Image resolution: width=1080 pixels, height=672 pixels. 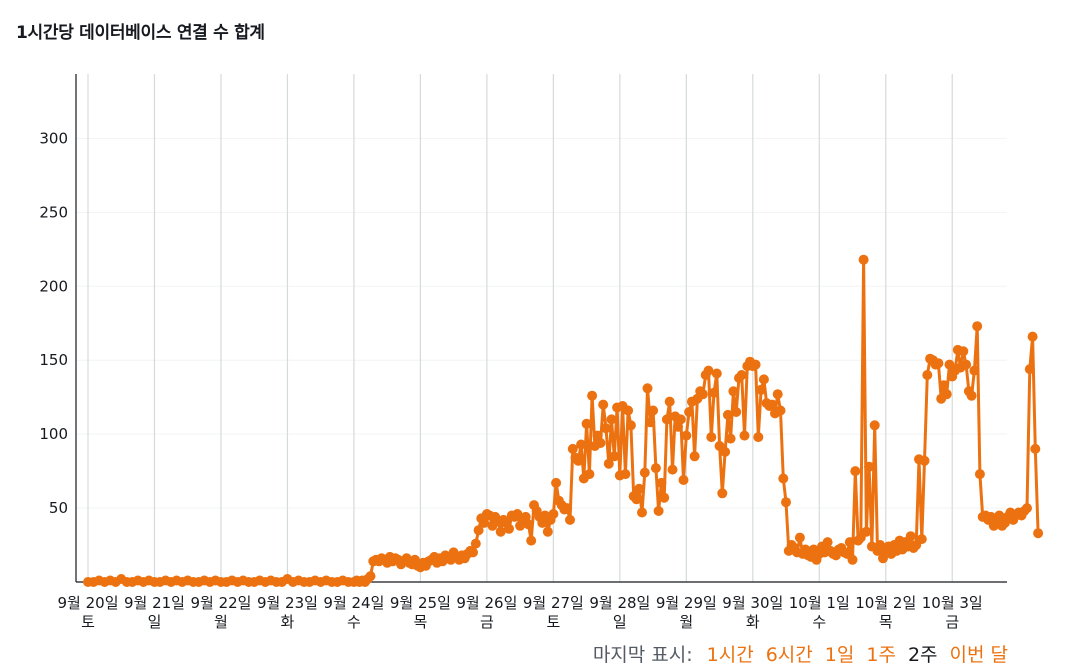 What do you see at coordinates (53, 138) in the screenshot?
I see `y-tick-label: 300` at bounding box center [53, 138].